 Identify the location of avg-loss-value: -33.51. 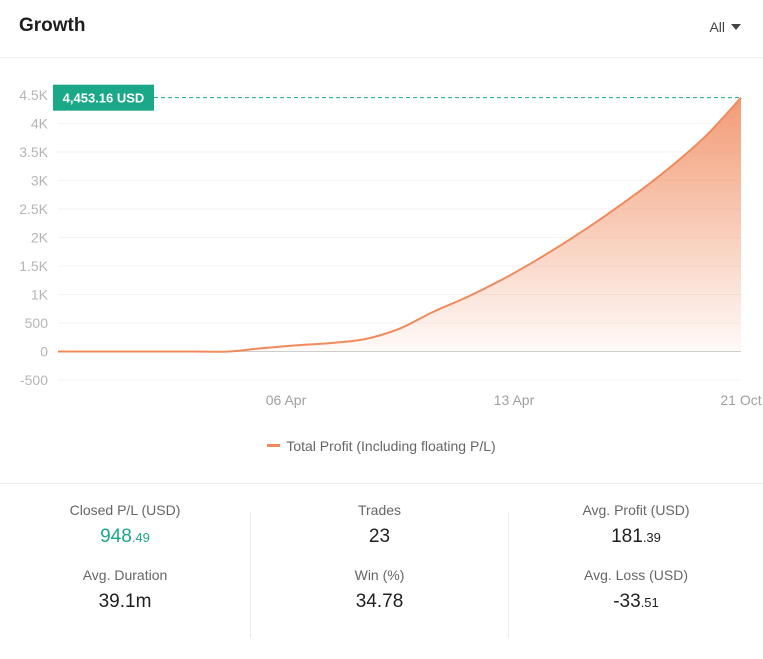
(636, 601).